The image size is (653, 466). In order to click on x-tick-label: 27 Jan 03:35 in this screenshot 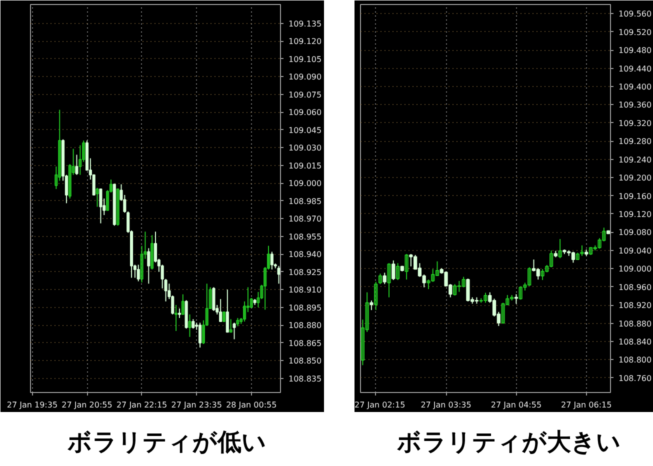, I will do `click(446, 405)`.